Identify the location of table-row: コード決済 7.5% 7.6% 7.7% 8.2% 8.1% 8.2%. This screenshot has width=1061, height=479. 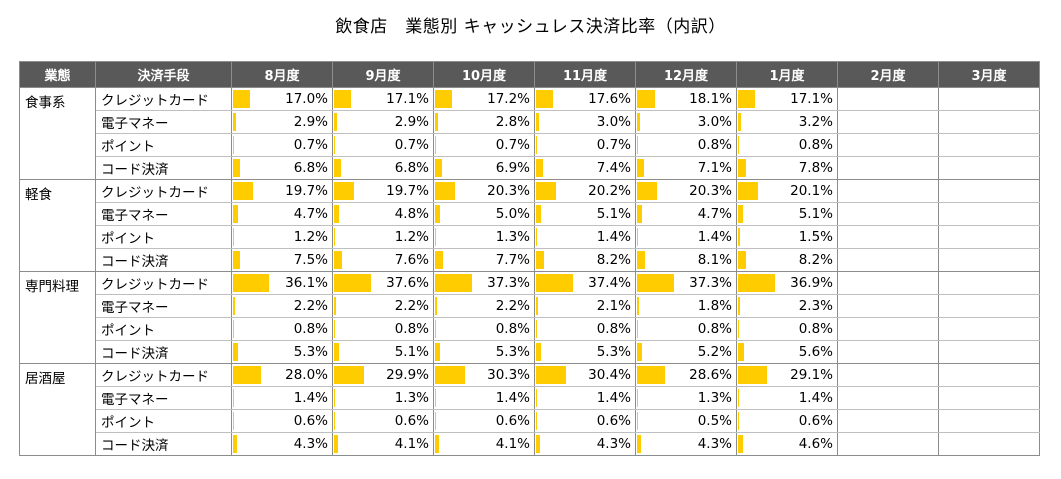
(530, 260).